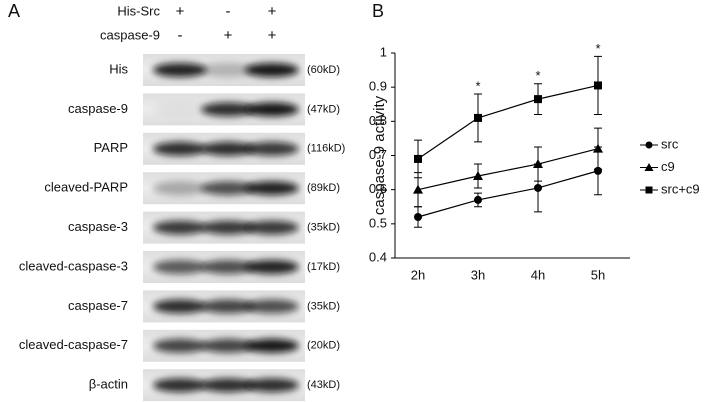  I want to click on y-tick-label: 0.5, so click(378, 222).